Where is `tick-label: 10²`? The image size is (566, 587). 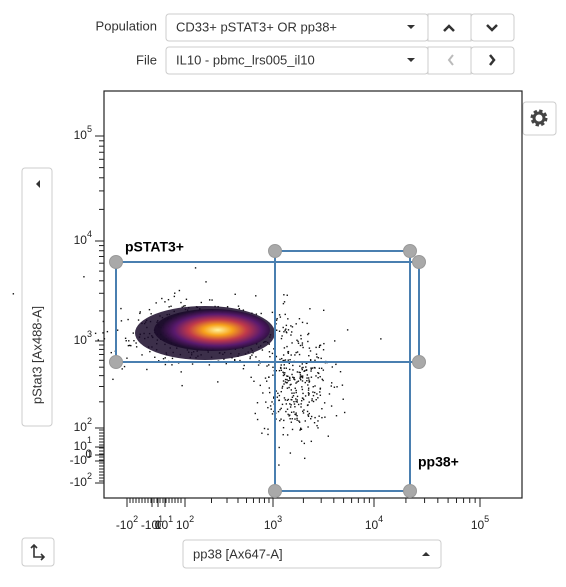 tick-label: 10² is located at coordinates (185, 523).